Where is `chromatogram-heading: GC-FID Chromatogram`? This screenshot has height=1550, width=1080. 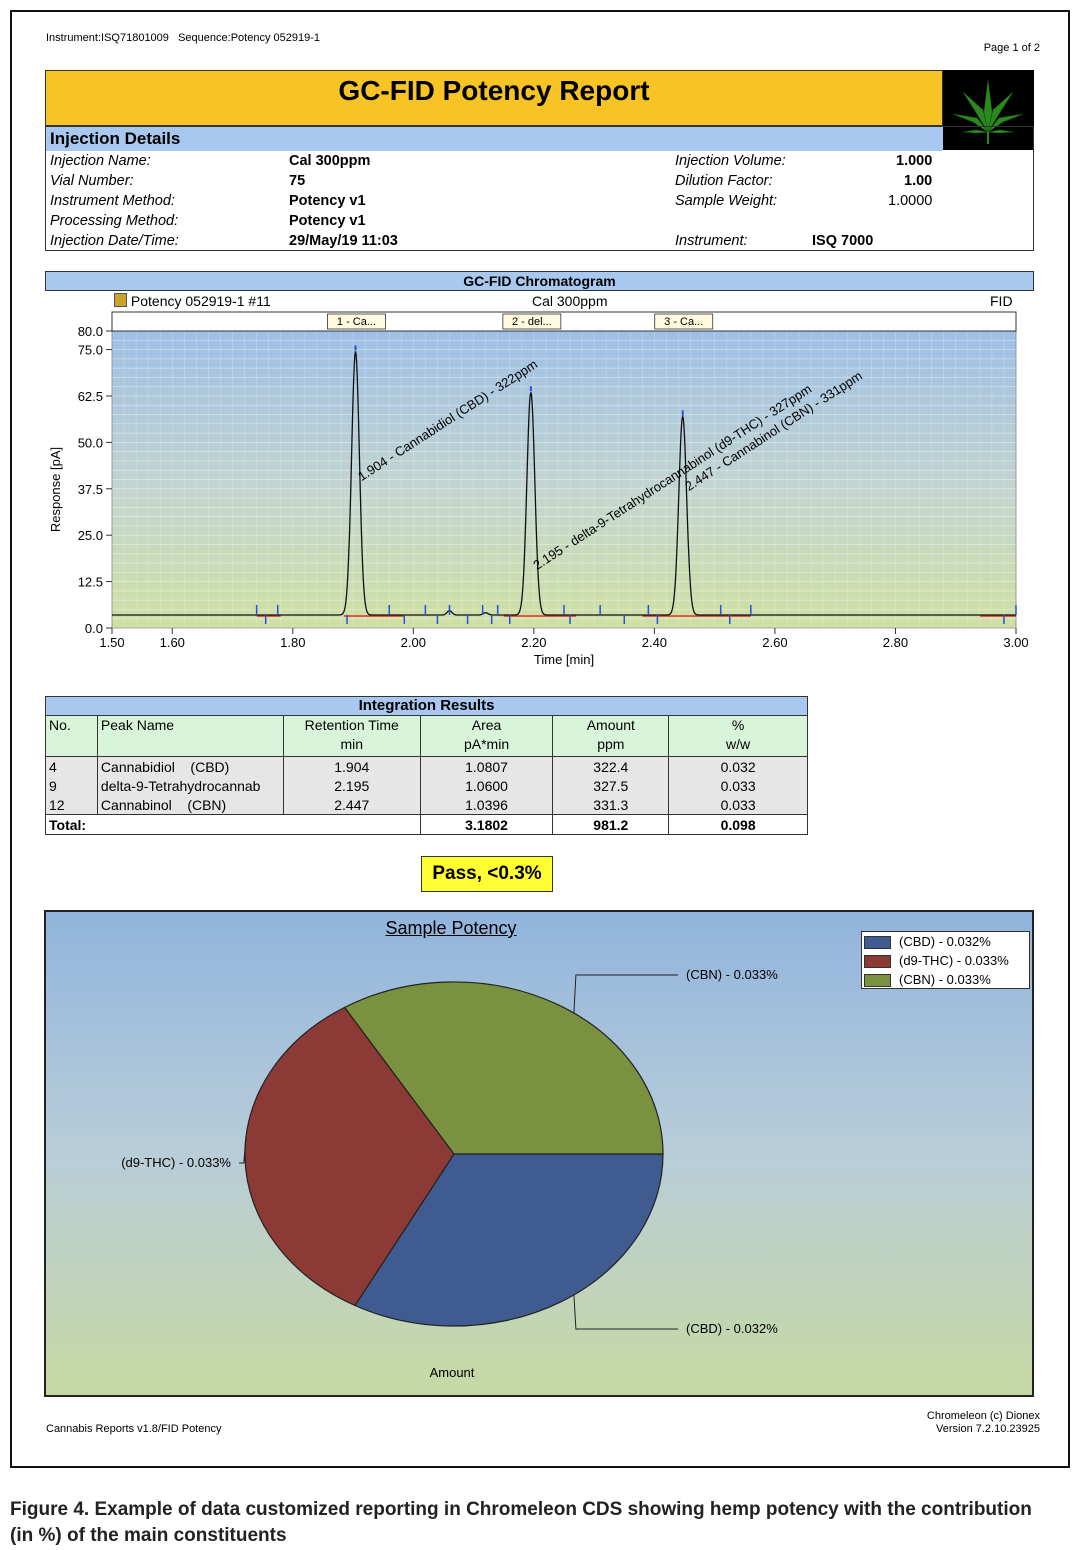
chromatogram-heading: GC-FID Chromatogram is located at coordinates (539, 281).